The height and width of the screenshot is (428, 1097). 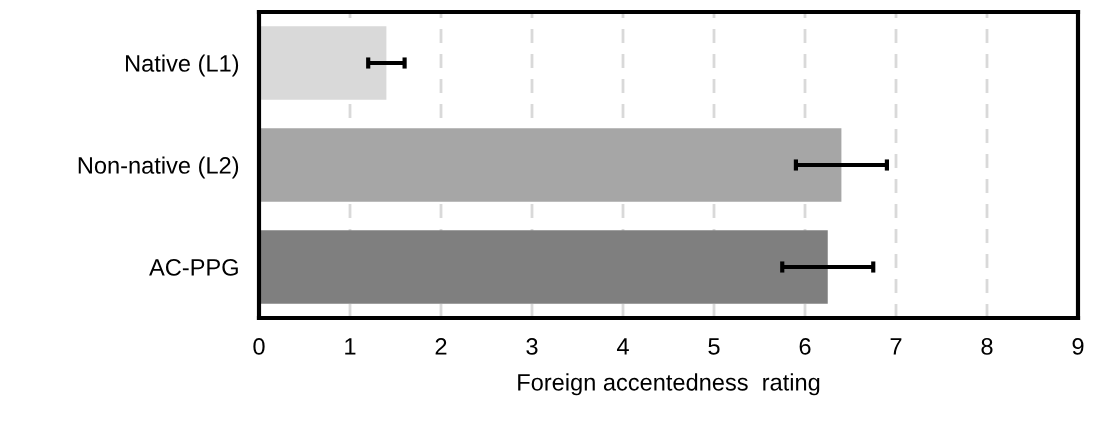 I want to click on x-tick-label: 8, so click(x=987, y=346).